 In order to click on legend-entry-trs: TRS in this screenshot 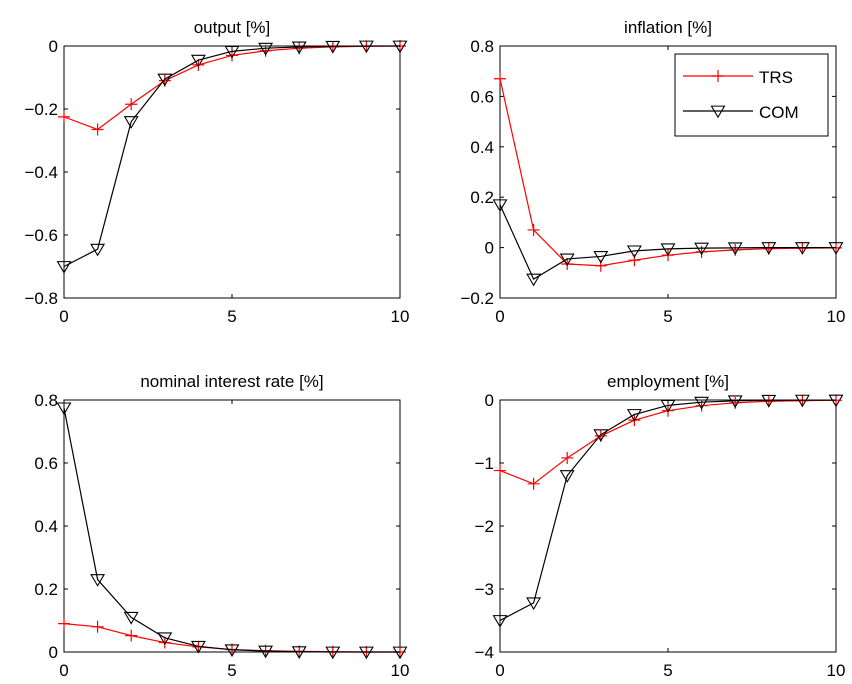, I will do `click(738, 77)`.